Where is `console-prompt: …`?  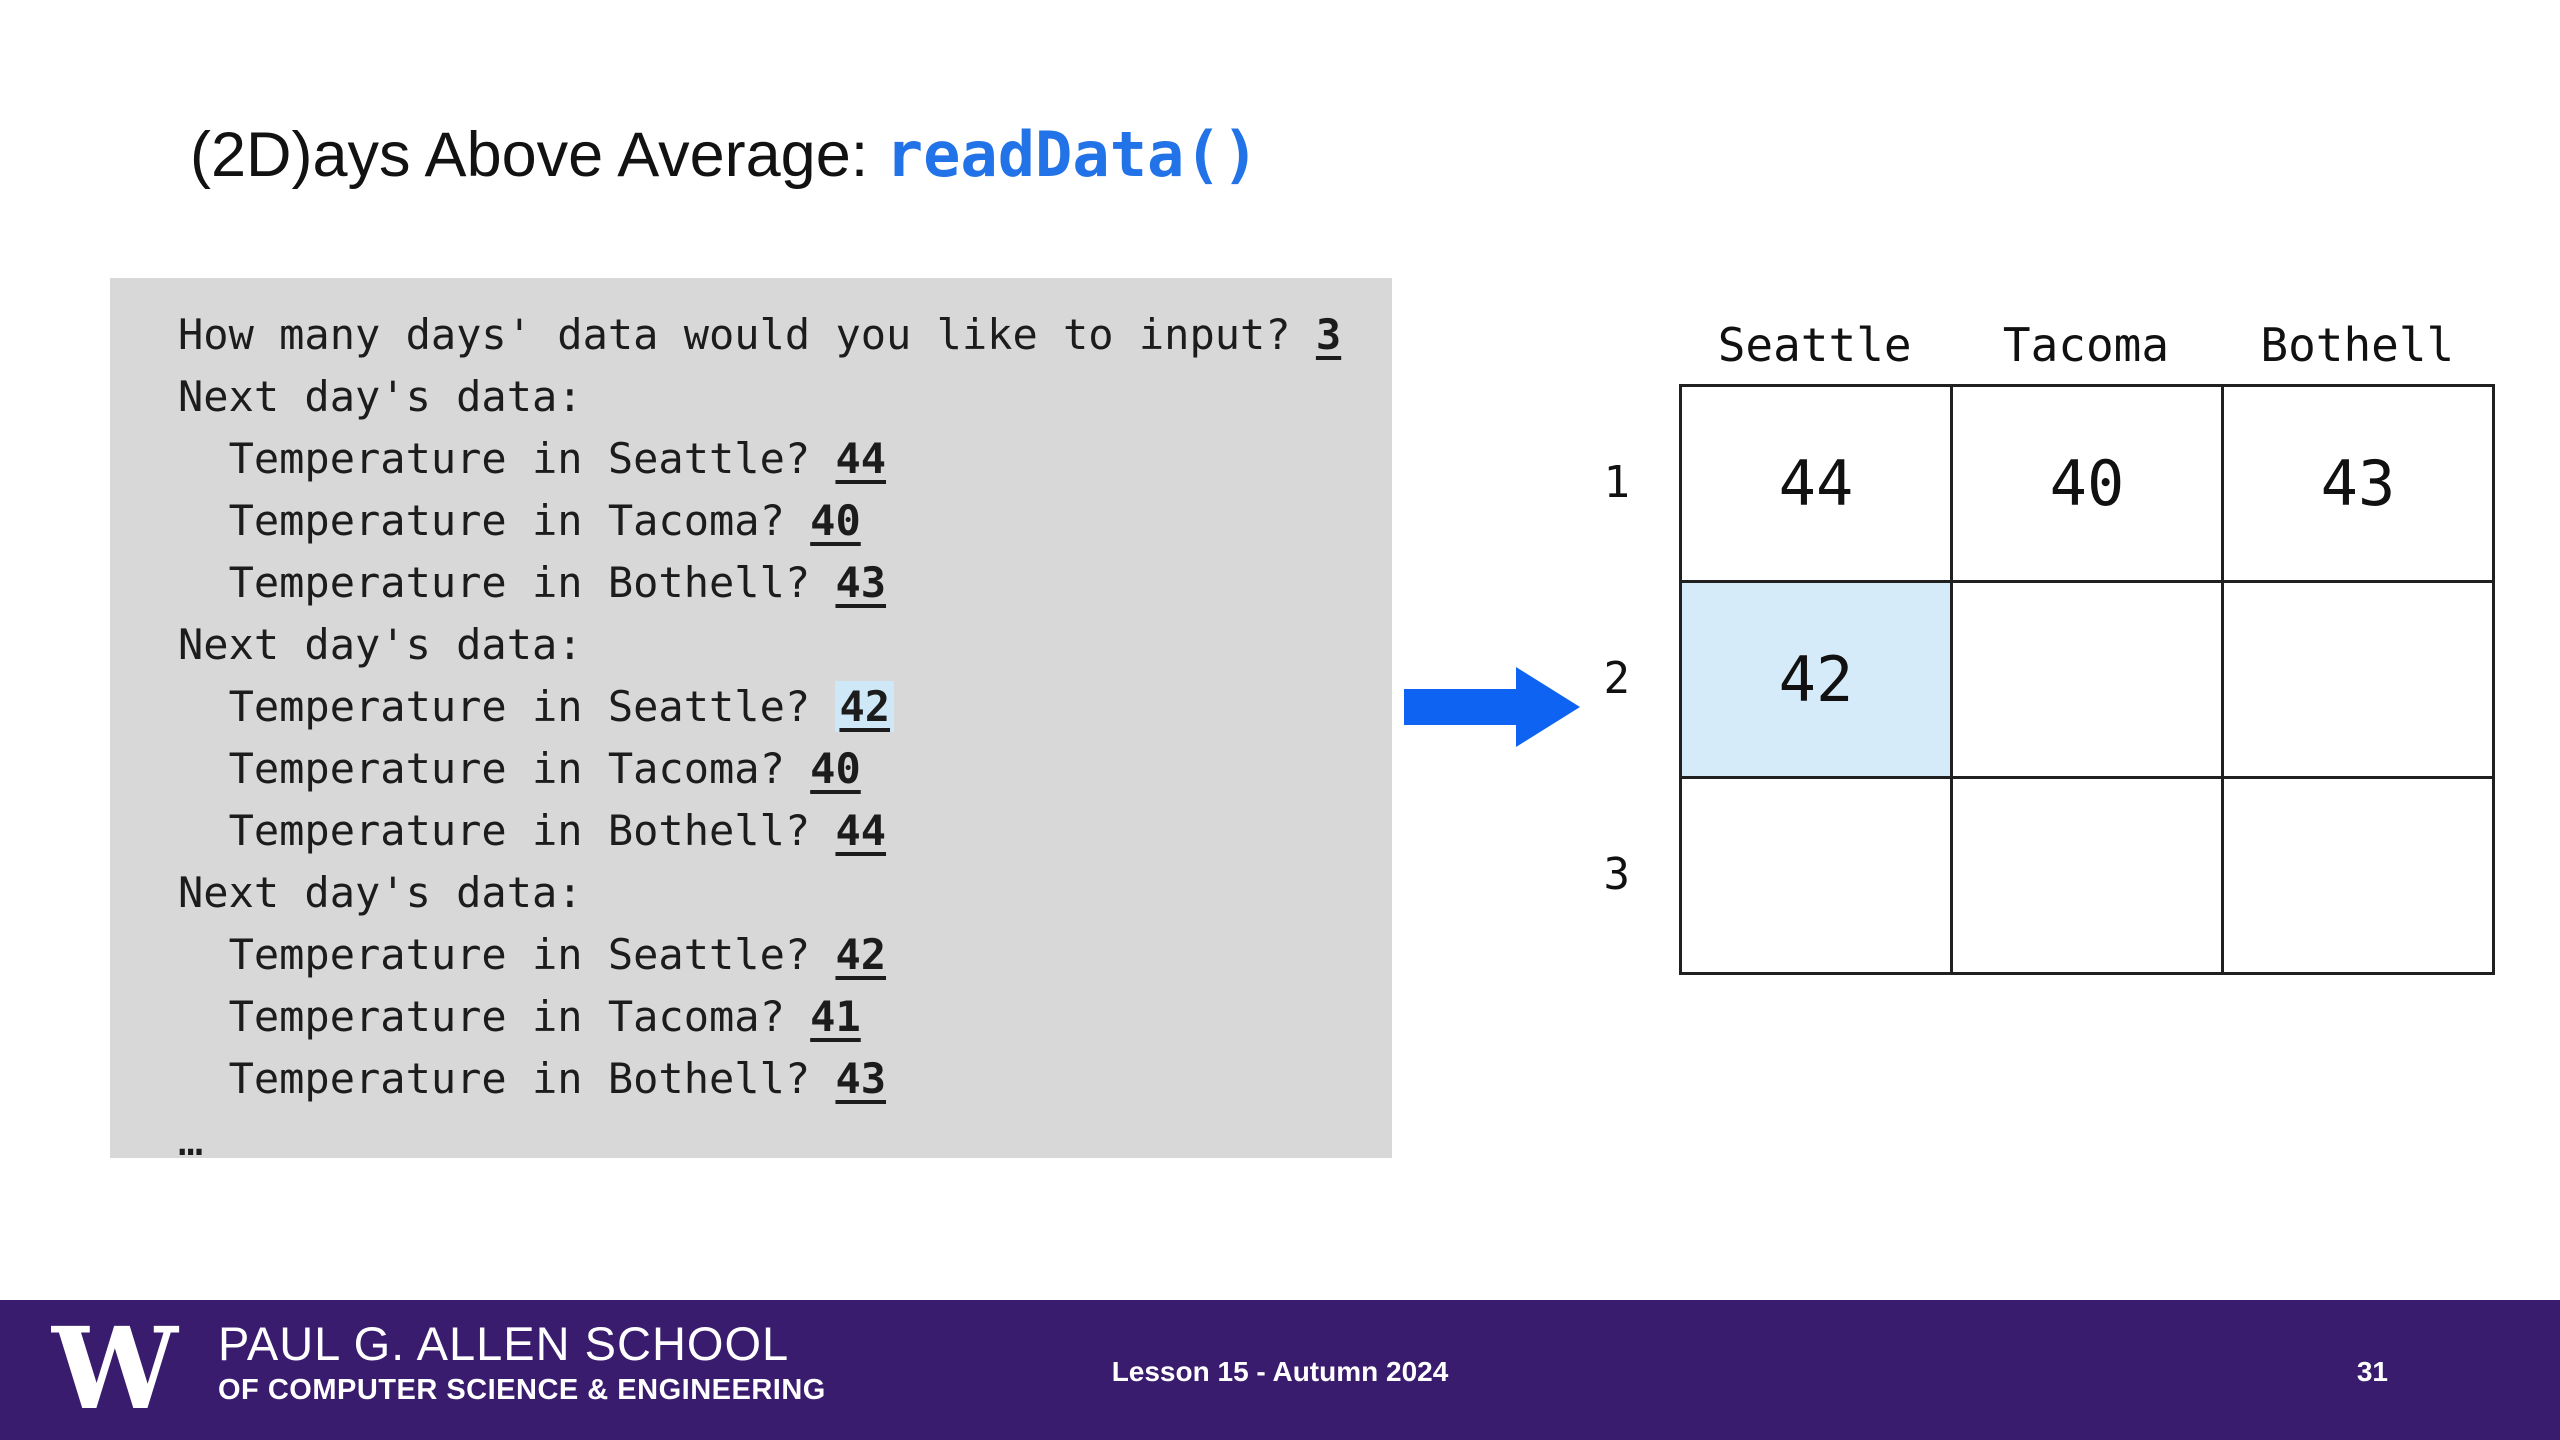
console-prompt: … is located at coordinates (191, 1140).